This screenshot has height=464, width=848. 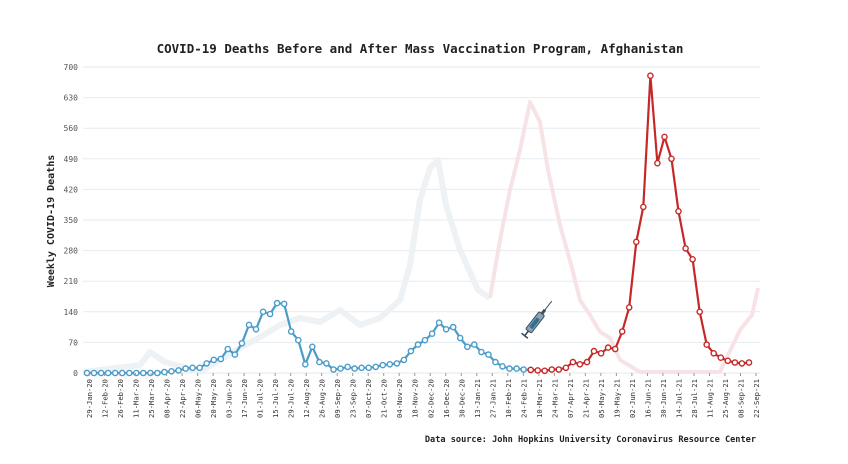 What do you see at coordinates (120, 398) in the screenshot?
I see `x-tick-label: 26-Feb-20` at bounding box center [120, 398].